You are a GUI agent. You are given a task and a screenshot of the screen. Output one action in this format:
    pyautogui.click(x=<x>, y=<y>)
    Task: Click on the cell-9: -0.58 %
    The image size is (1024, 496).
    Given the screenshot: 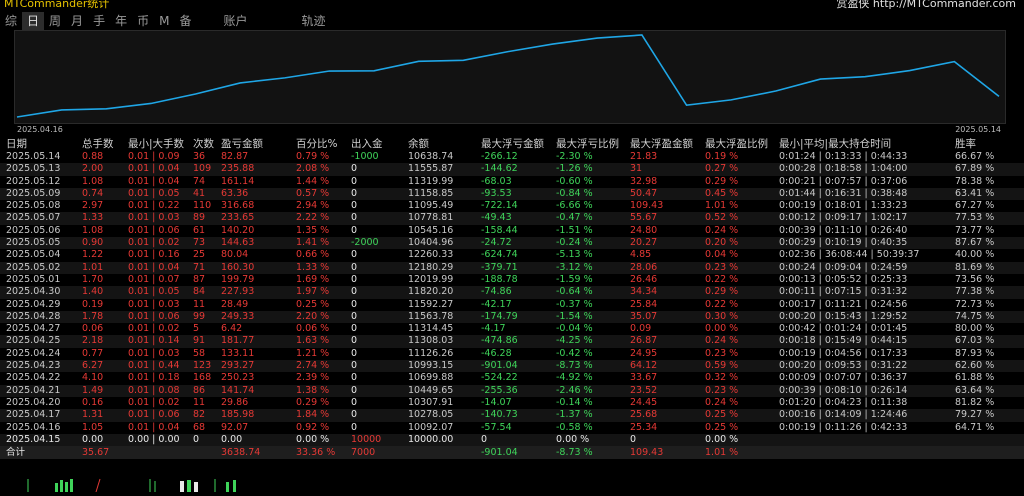 What is the action you would take?
    pyautogui.click(x=574, y=427)
    